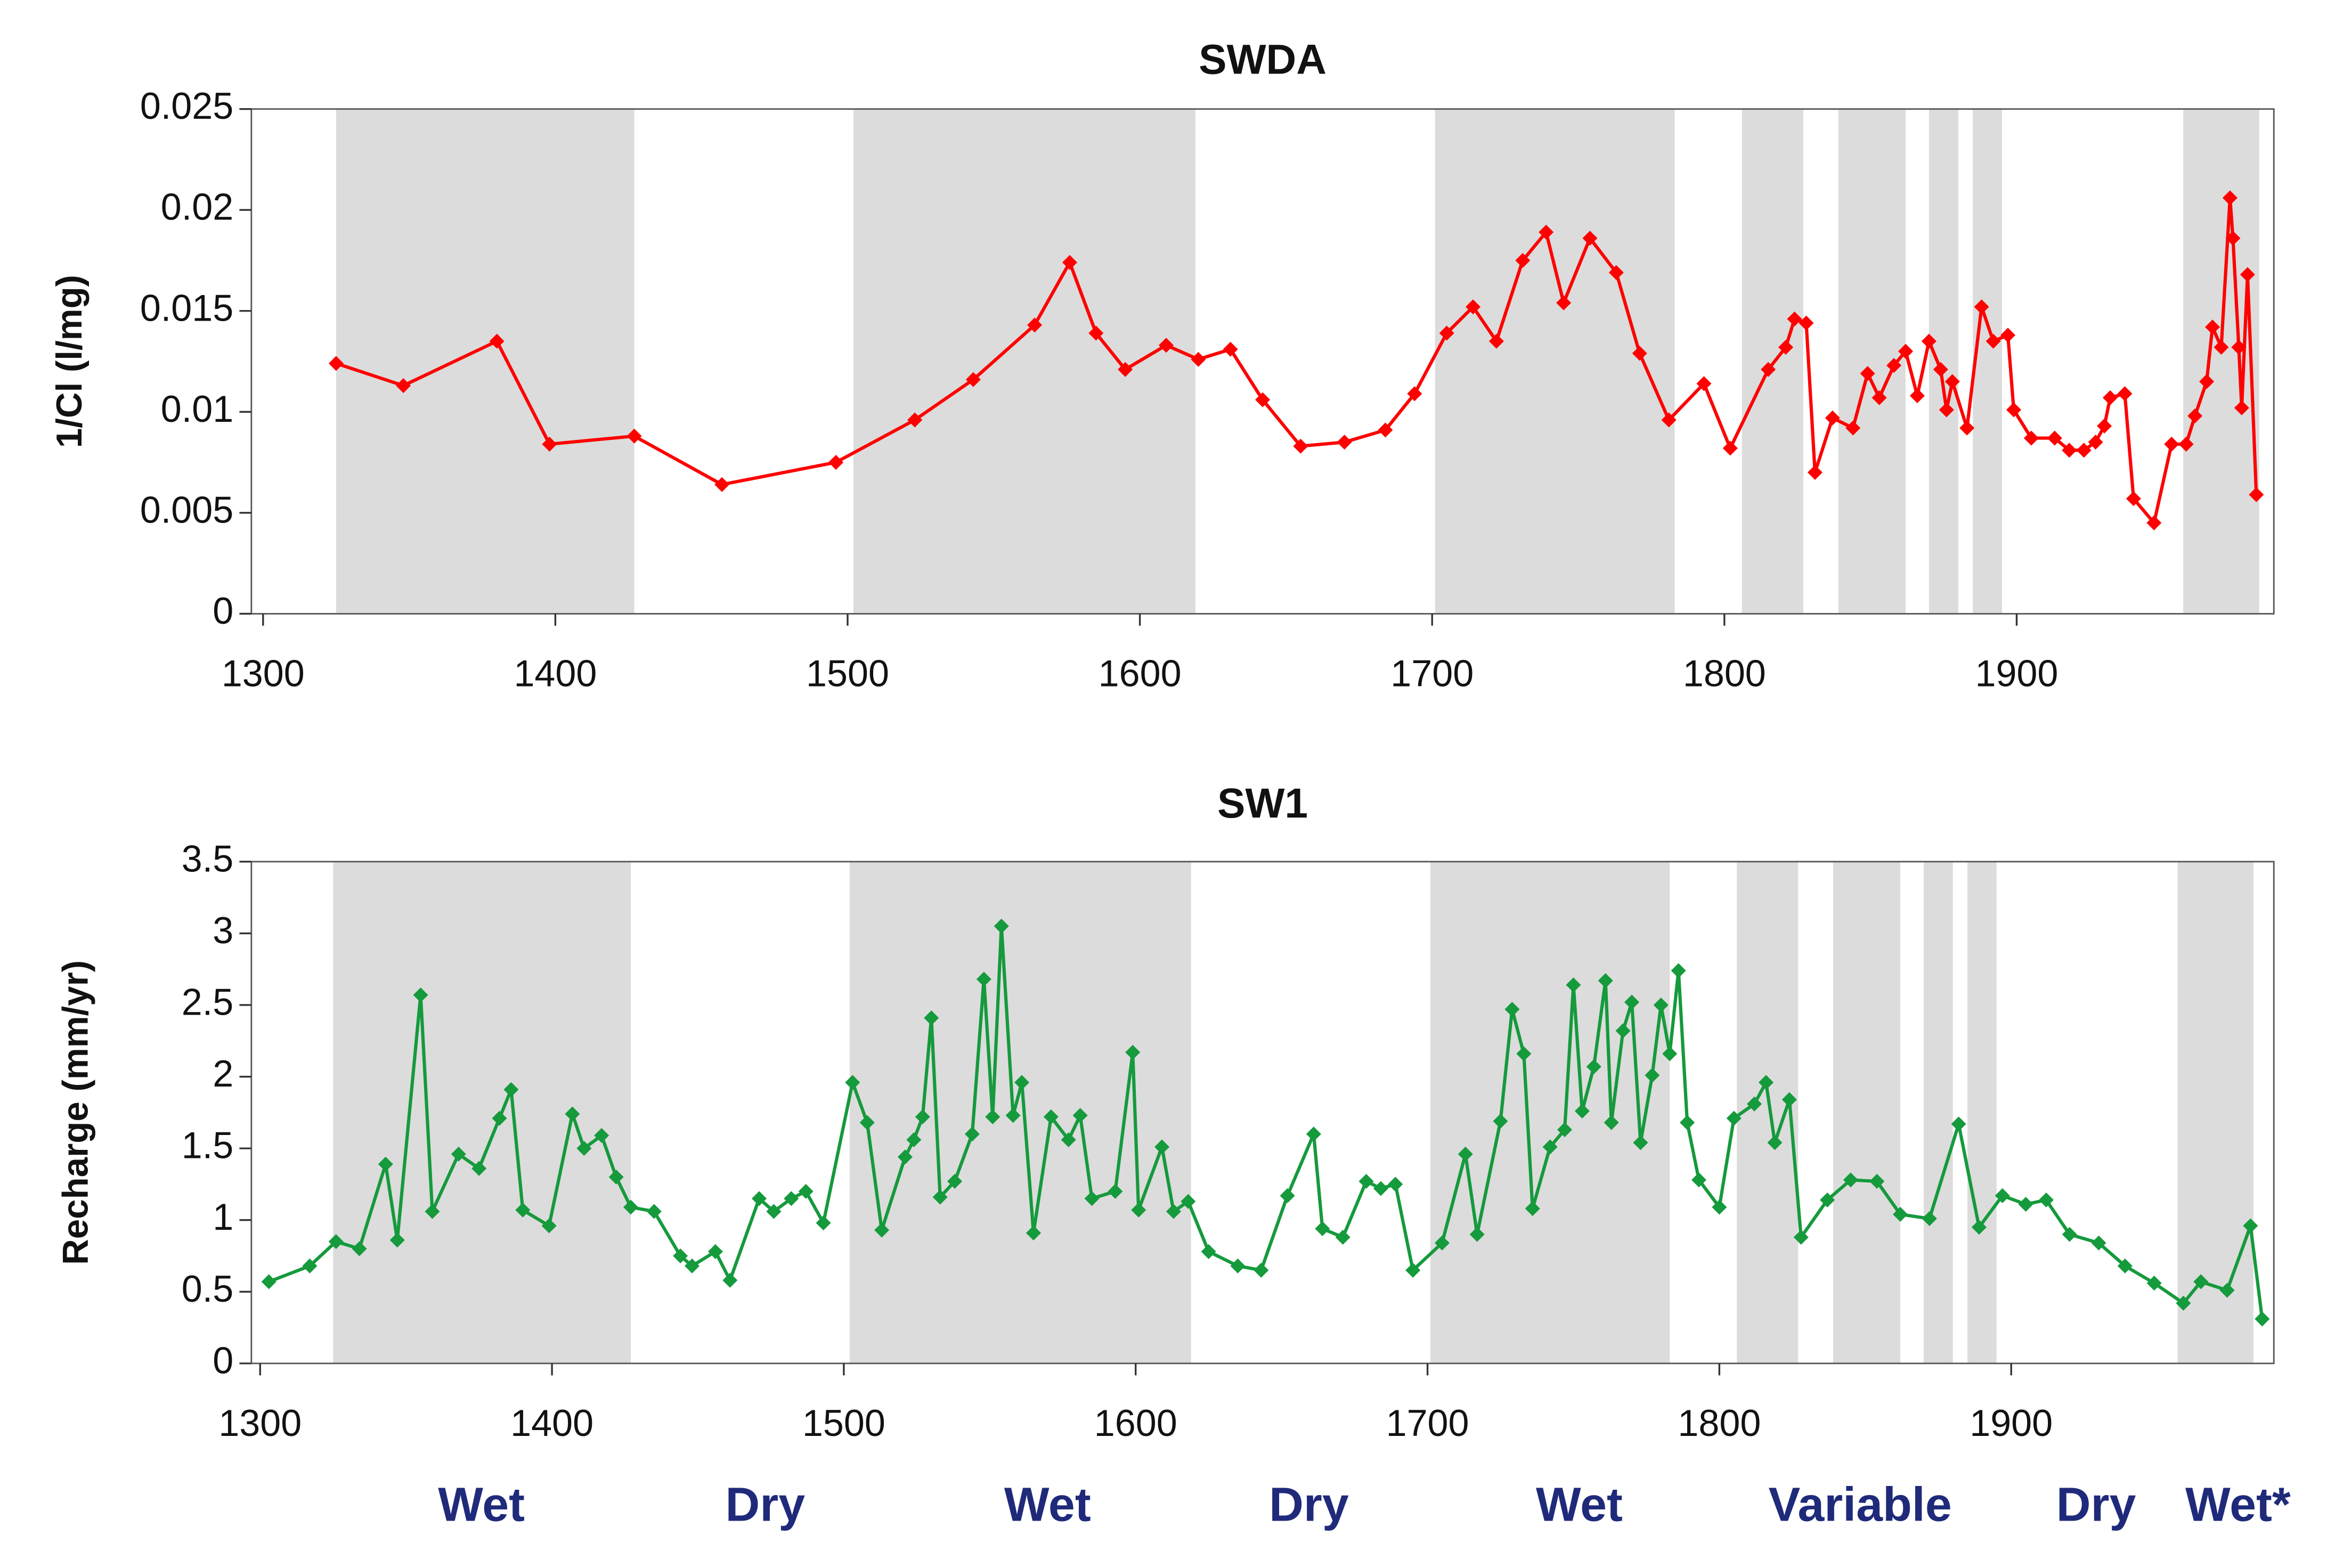 Image resolution: width=2343 pixels, height=1568 pixels. Describe the element at coordinates (186, 106) in the screenshot. I see `y-tick-label: 0.025` at that location.